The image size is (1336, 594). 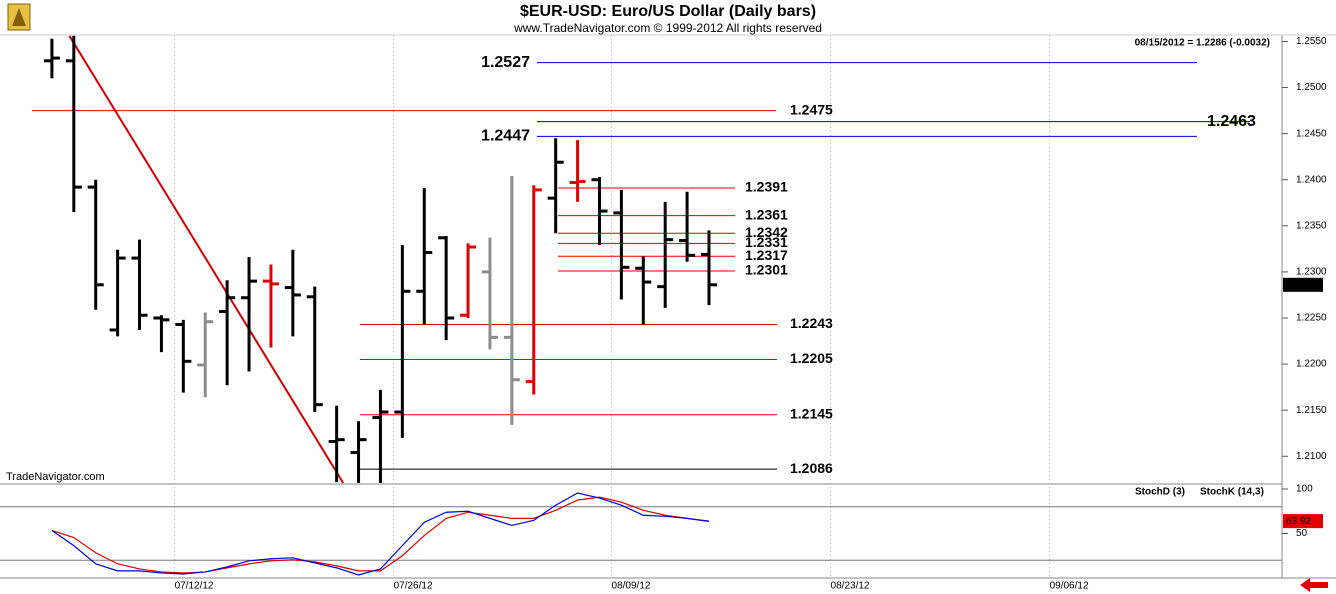 I want to click on info-text: 08/15/2012 = 1.2286 (-0.0032), so click(x=1202, y=43).